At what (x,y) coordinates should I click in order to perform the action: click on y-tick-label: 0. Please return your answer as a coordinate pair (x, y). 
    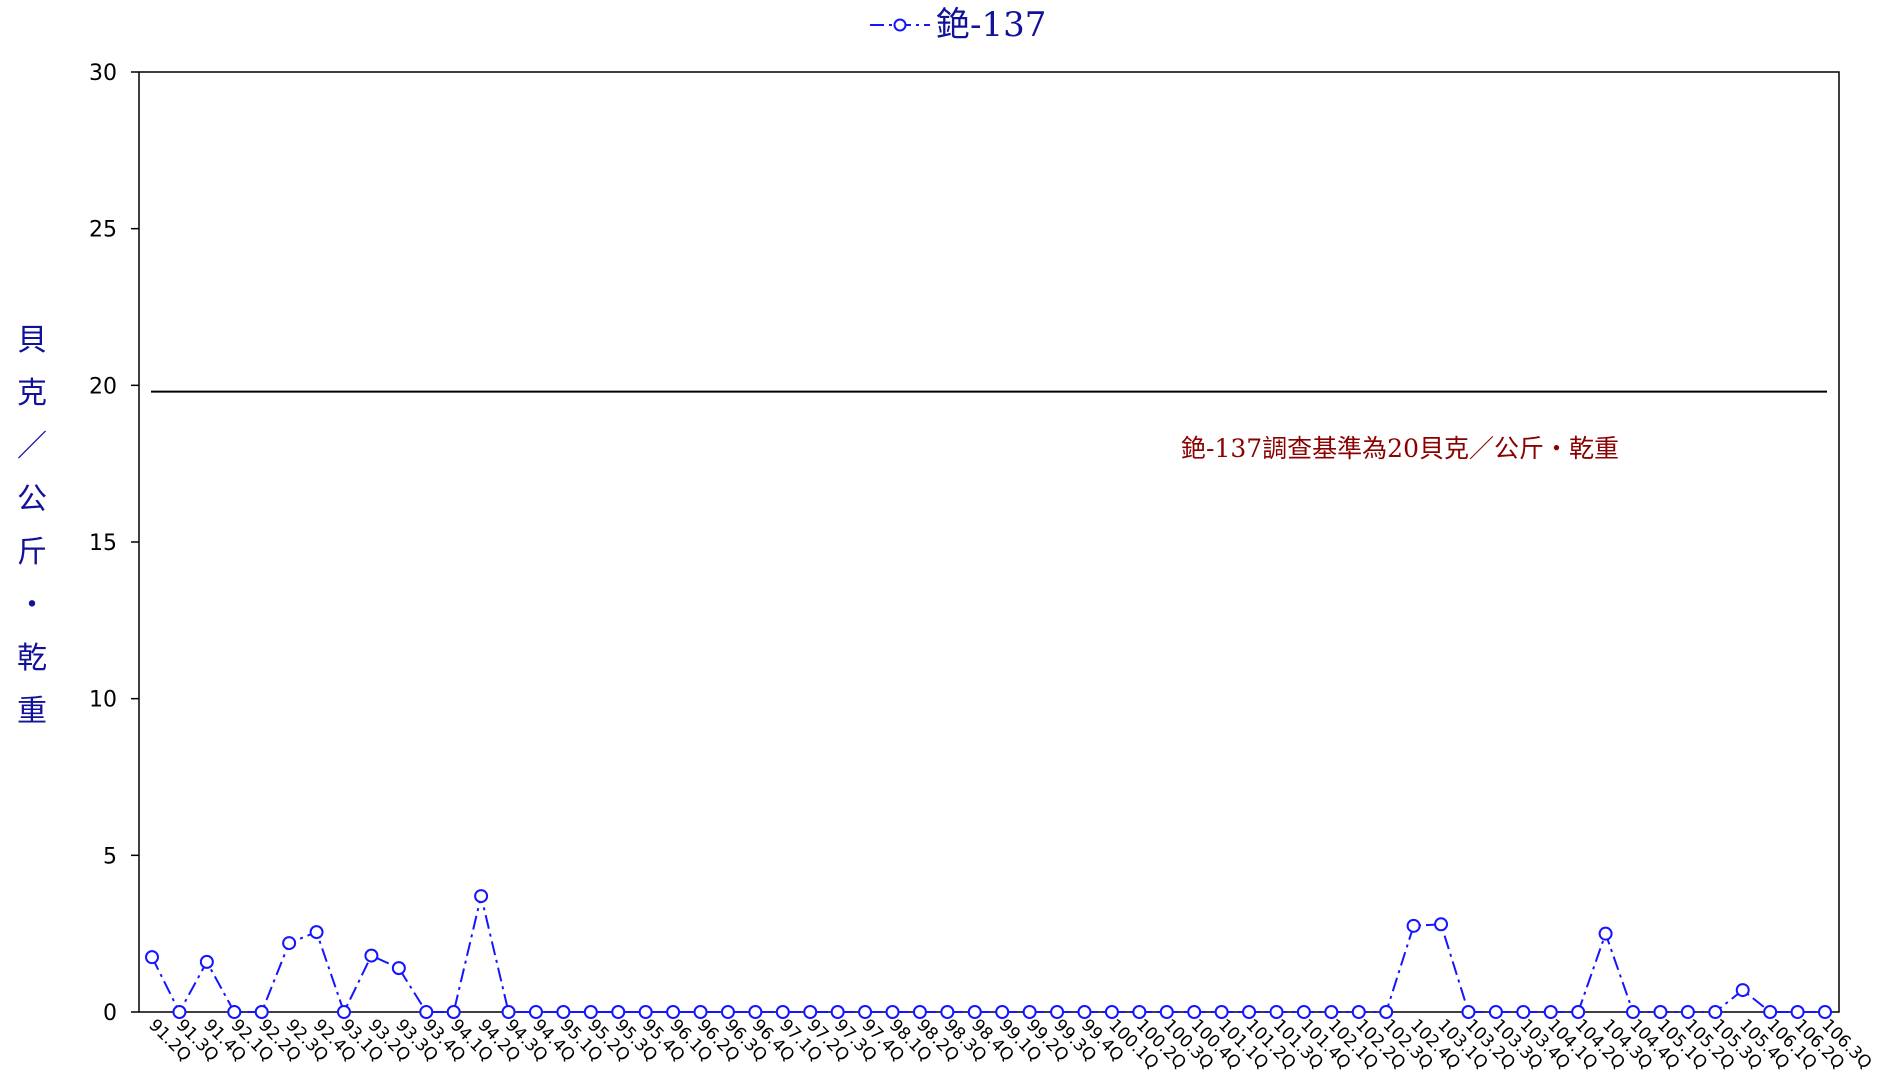
    Looking at the image, I should click on (110, 1013).